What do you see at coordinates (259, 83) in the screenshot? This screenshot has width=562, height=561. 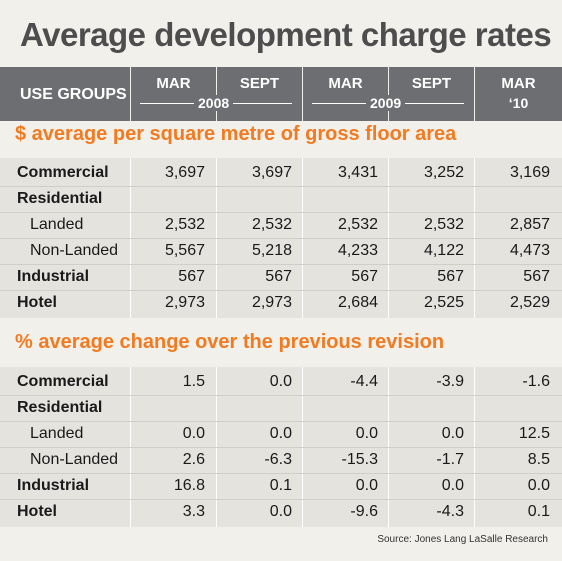 I see `column-header-sept-2008: SEPT` at bounding box center [259, 83].